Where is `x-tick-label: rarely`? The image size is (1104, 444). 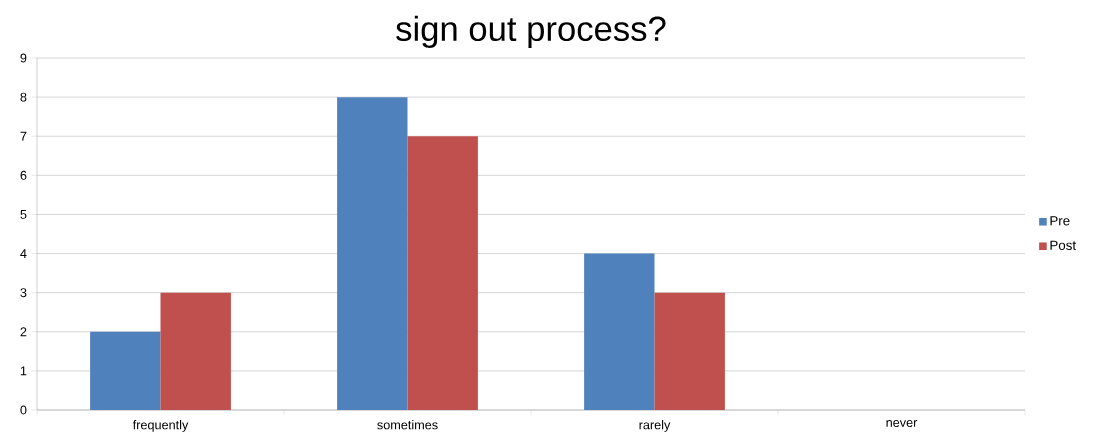 x-tick-label: rarely is located at coordinates (655, 426).